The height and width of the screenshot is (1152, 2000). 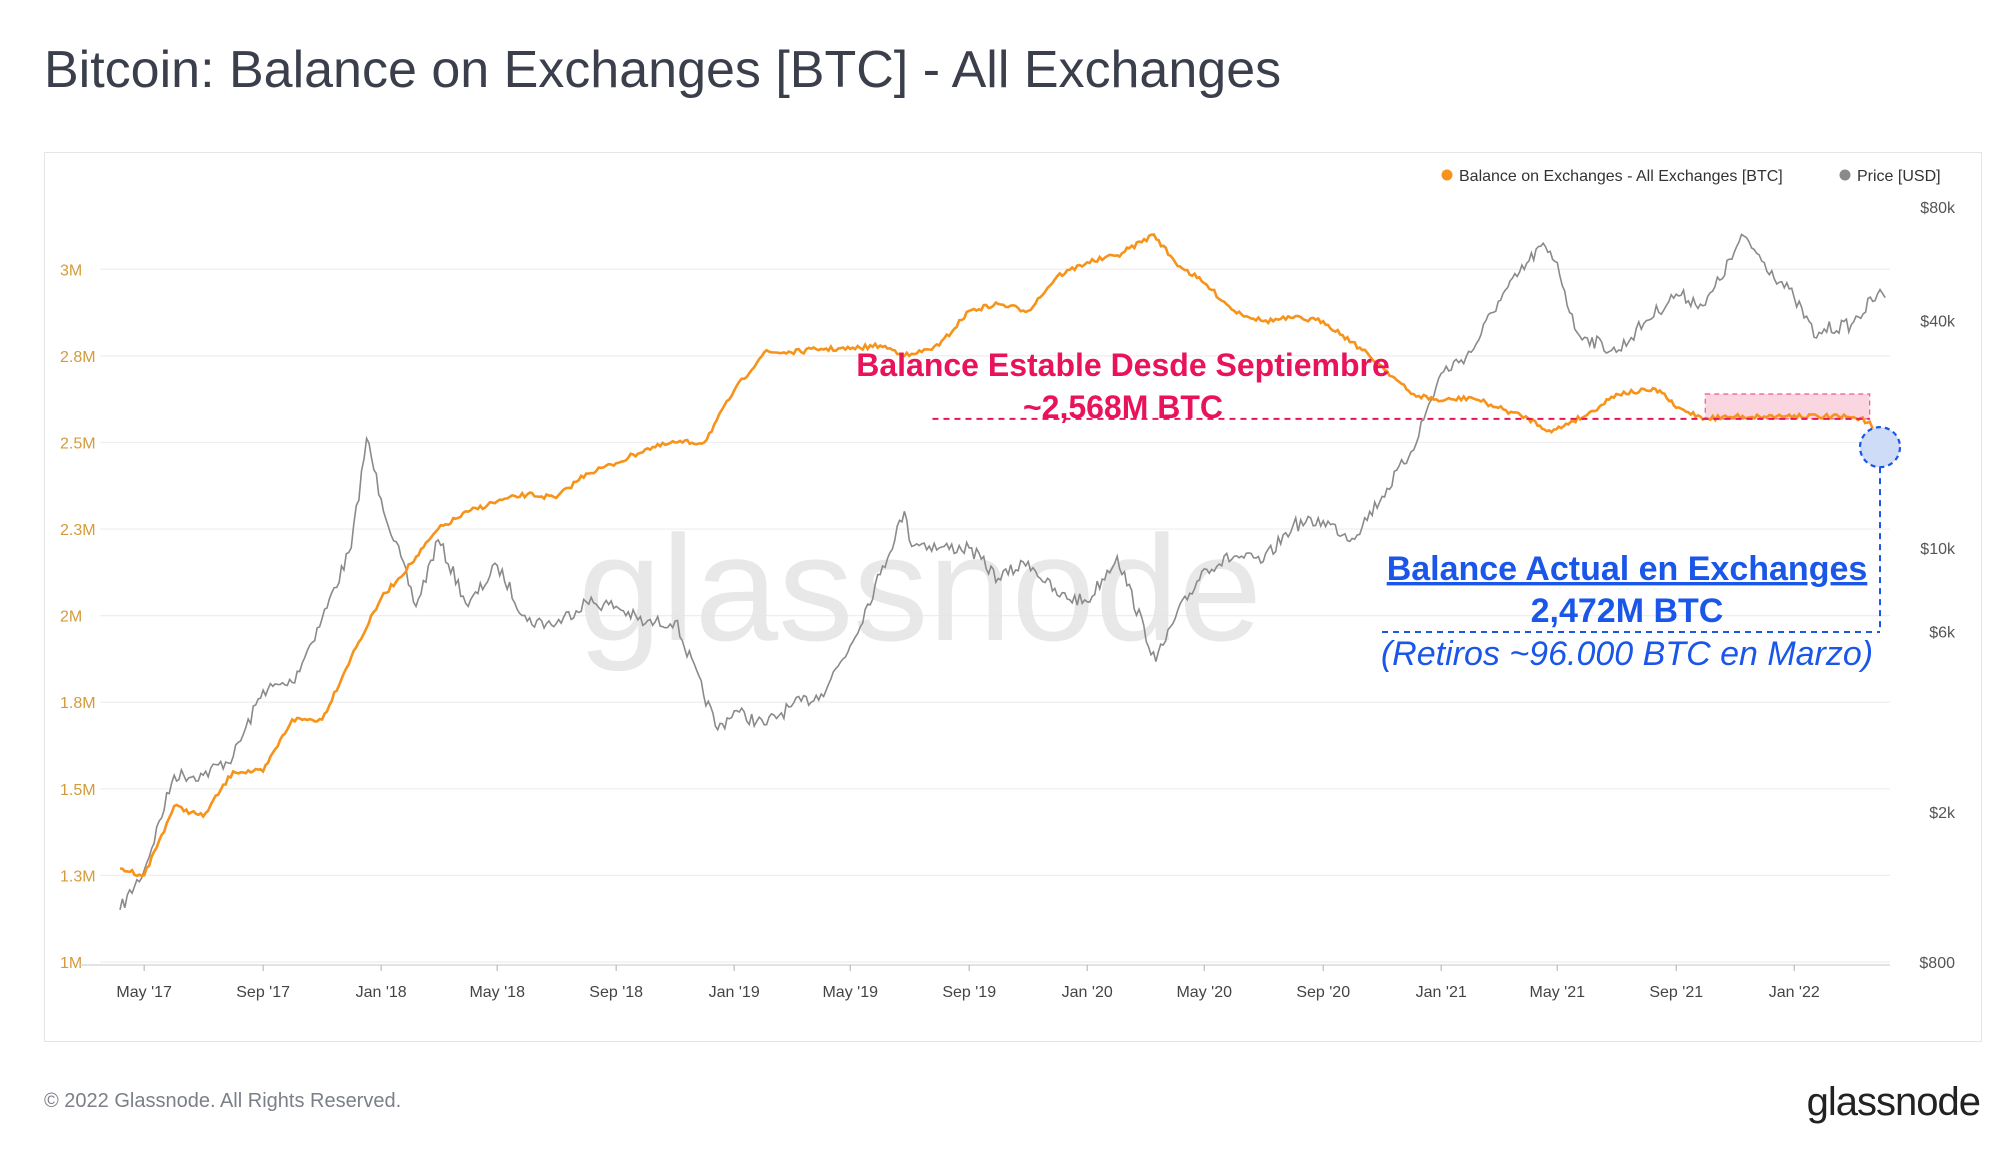 I want to click on y-right-tick-label: $6k, so click(x=1942, y=633).